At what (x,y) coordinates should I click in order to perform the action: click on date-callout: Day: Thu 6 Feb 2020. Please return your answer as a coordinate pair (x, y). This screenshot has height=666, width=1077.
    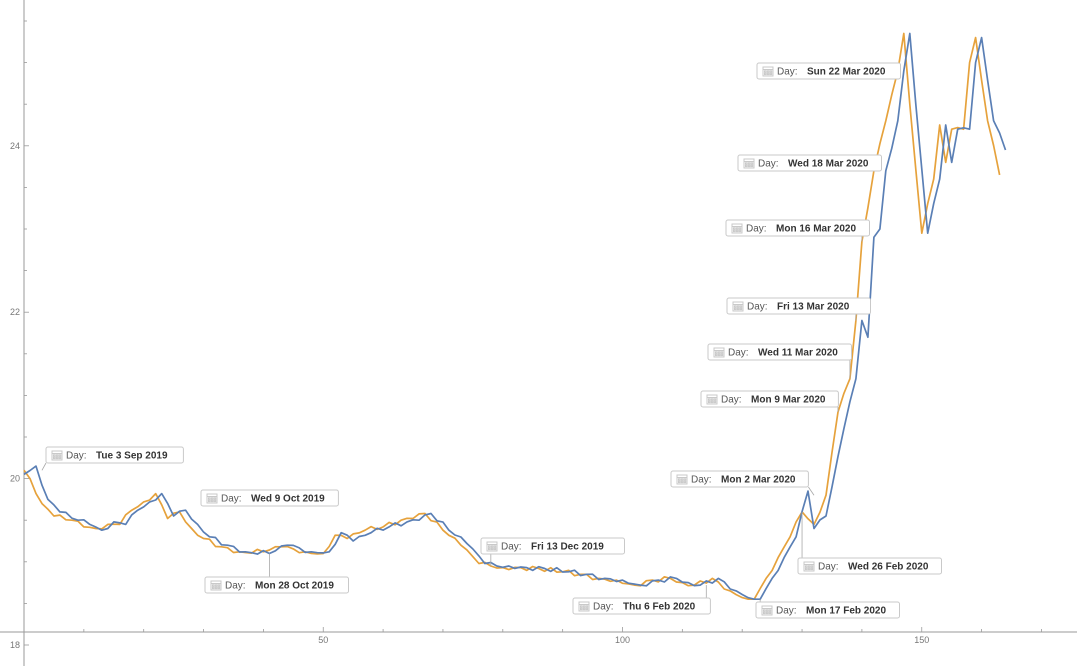
    Looking at the image, I should click on (641, 600).